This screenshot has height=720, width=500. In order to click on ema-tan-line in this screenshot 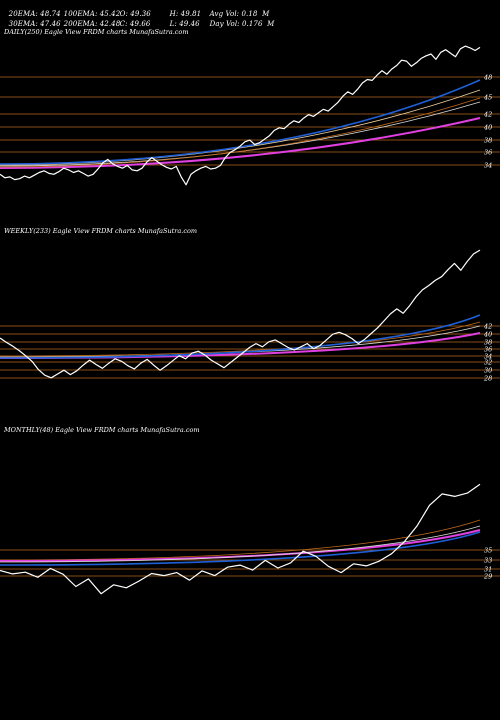, I will do `click(240, 127)`.